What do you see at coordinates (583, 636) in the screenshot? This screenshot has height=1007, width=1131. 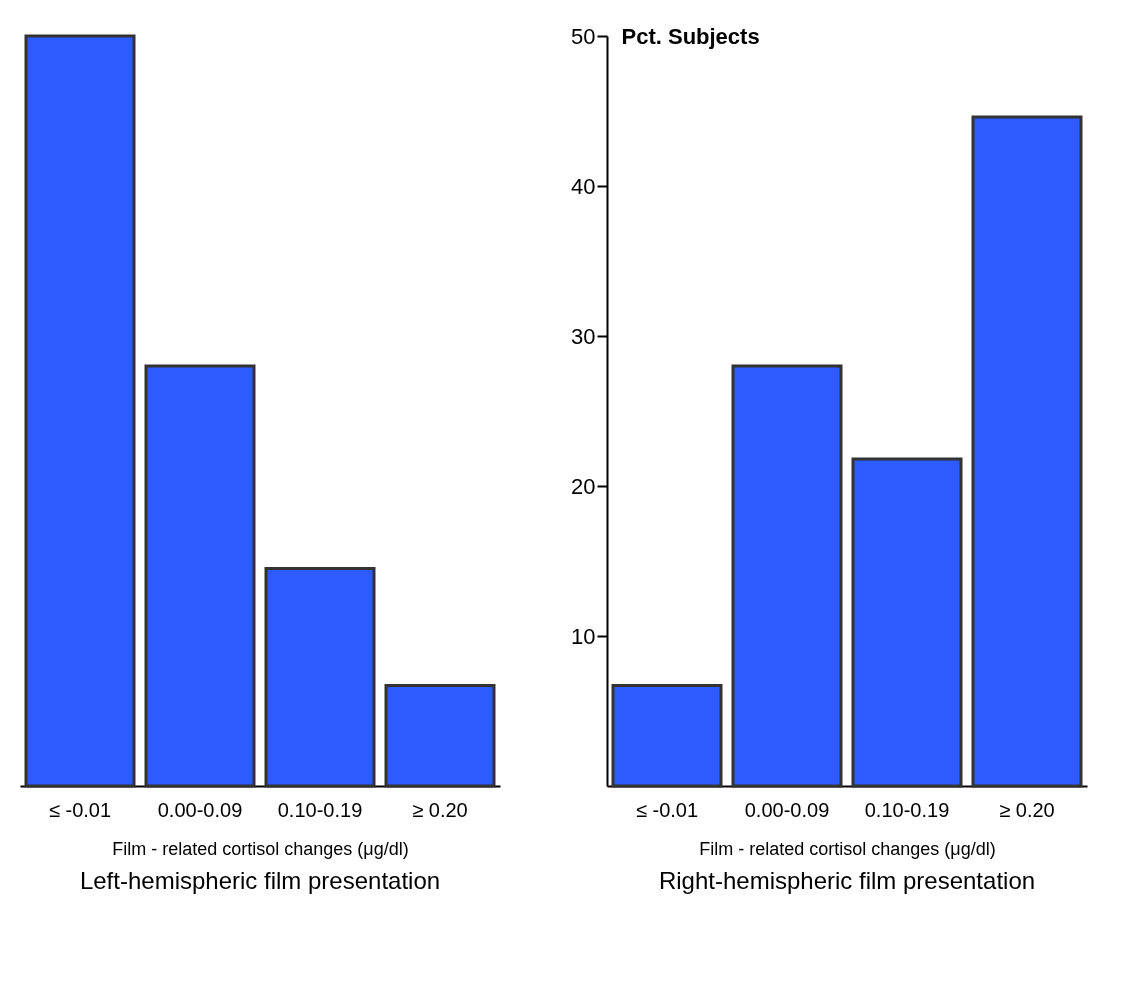 I see `y-tick-label: 10` at bounding box center [583, 636].